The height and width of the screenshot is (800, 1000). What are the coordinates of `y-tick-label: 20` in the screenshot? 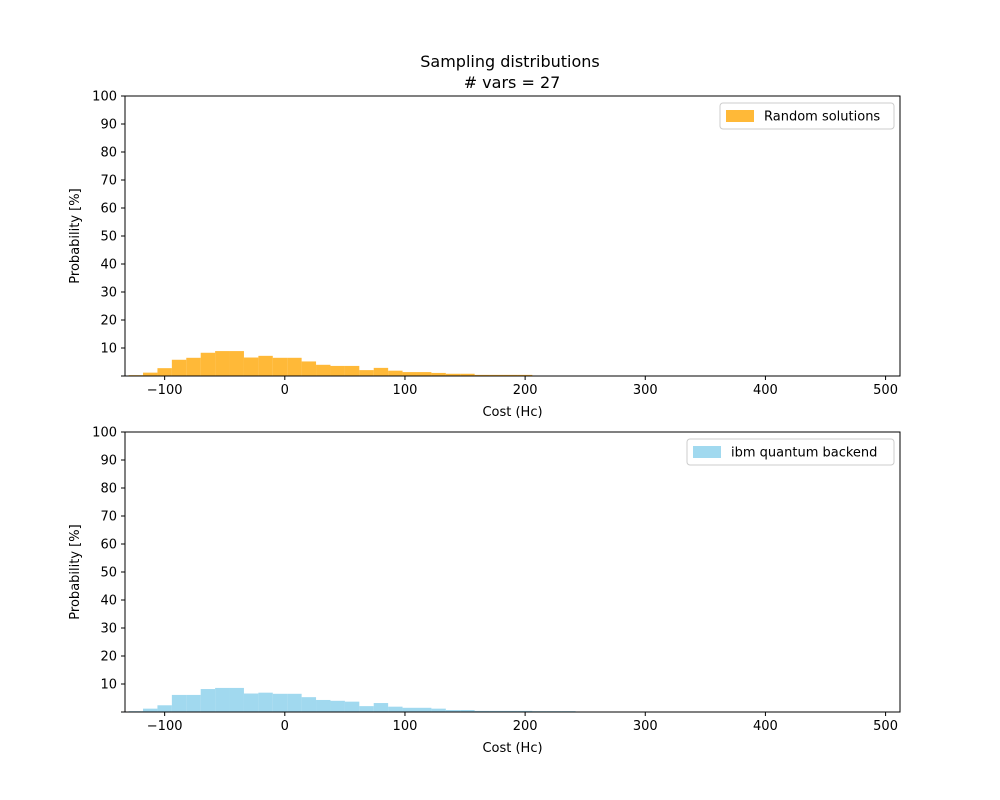 It's located at (108, 657).